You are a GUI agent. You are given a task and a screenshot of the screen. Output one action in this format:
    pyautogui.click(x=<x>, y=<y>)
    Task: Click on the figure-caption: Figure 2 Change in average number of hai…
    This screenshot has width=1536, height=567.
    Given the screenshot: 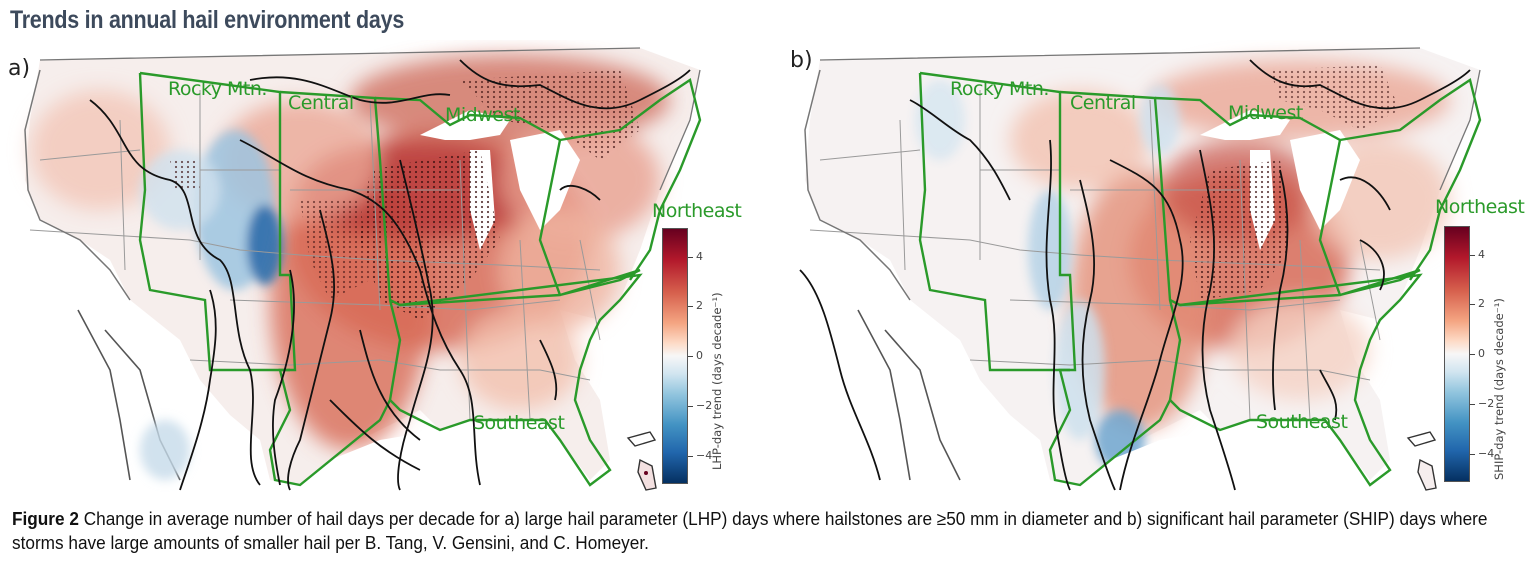 What is the action you would take?
    pyautogui.click(x=756, y=531)
    